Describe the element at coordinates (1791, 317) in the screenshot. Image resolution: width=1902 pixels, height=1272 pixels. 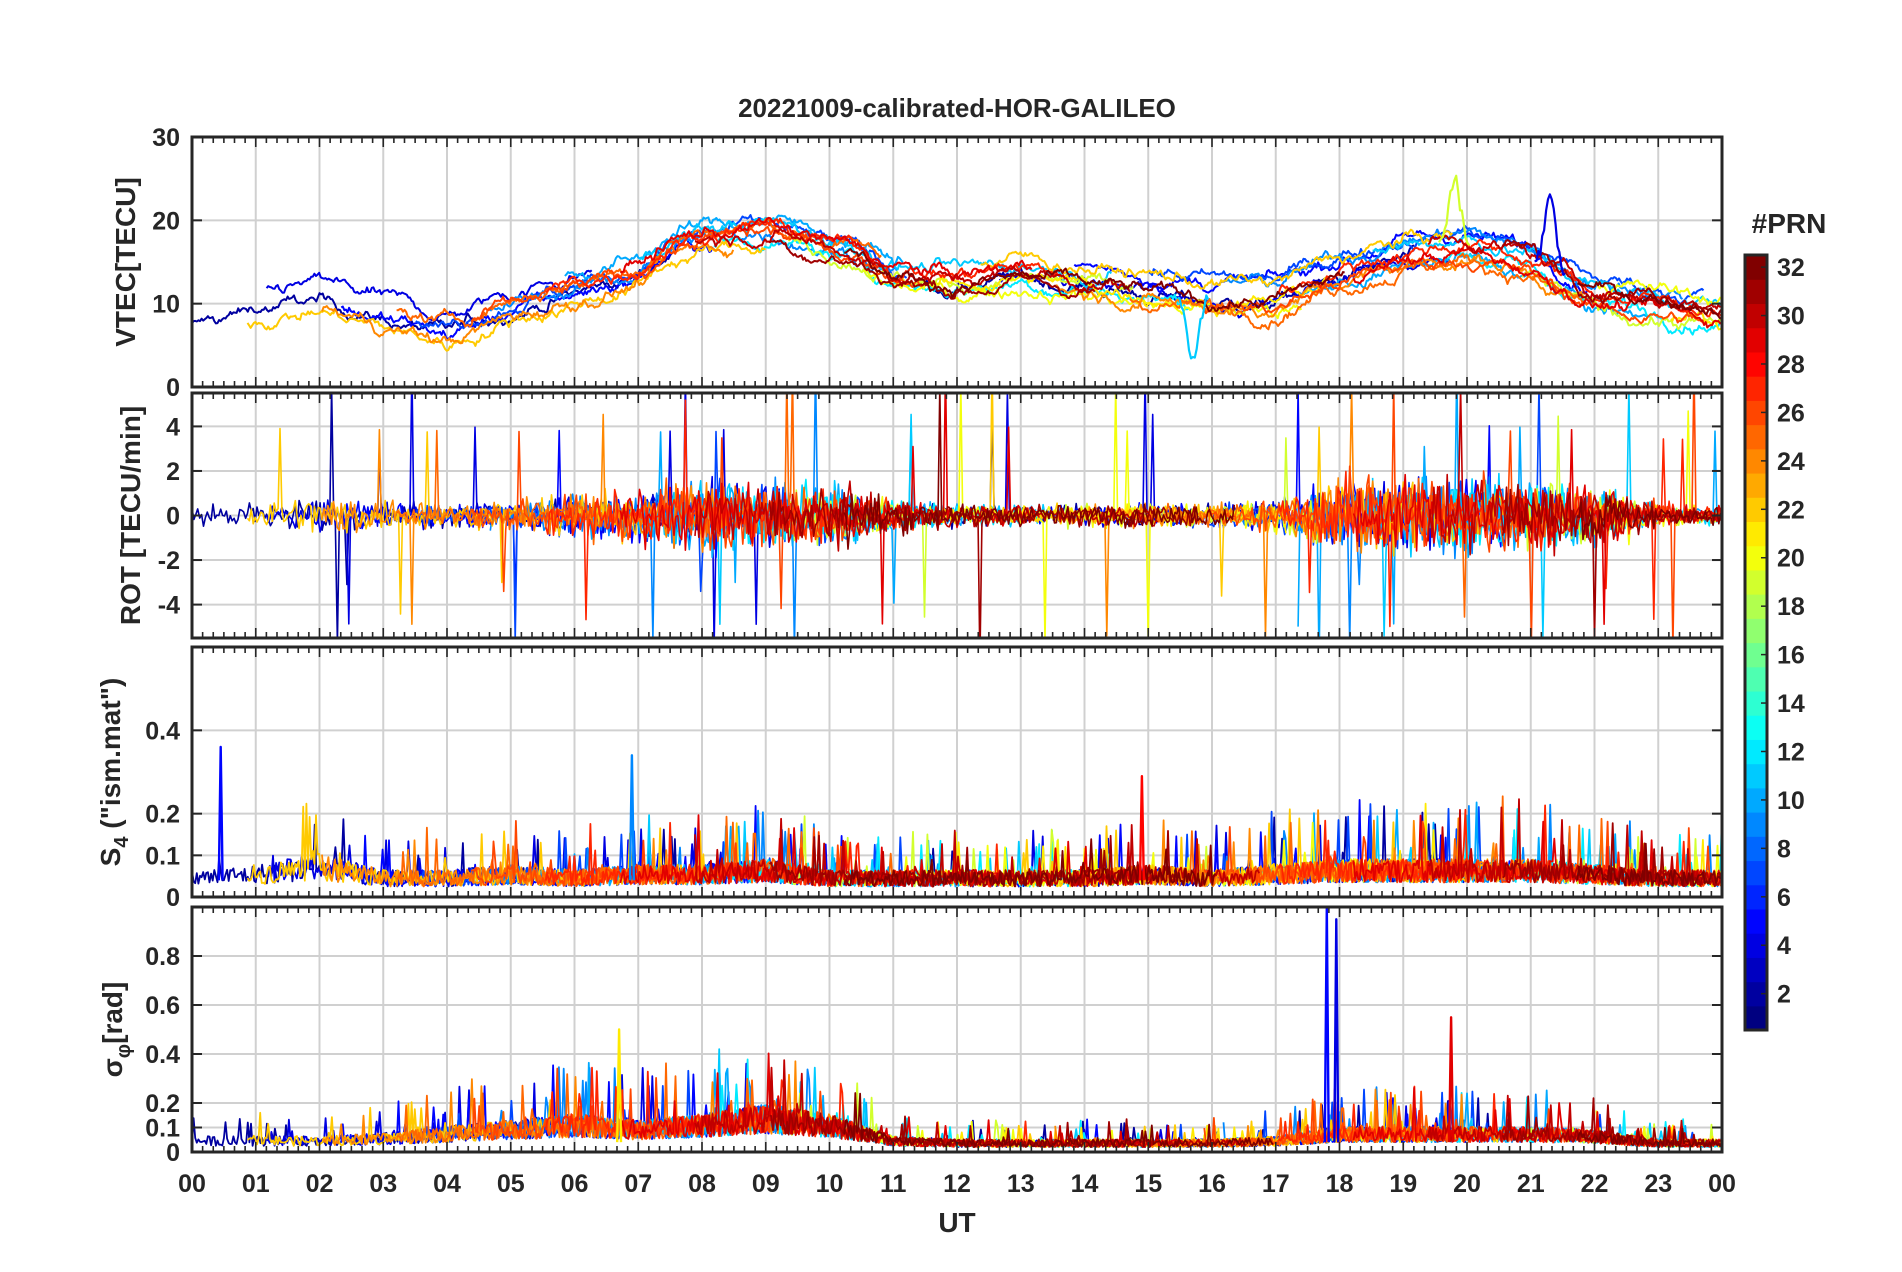
I see `colorbar-tick-label: 30` at that location.